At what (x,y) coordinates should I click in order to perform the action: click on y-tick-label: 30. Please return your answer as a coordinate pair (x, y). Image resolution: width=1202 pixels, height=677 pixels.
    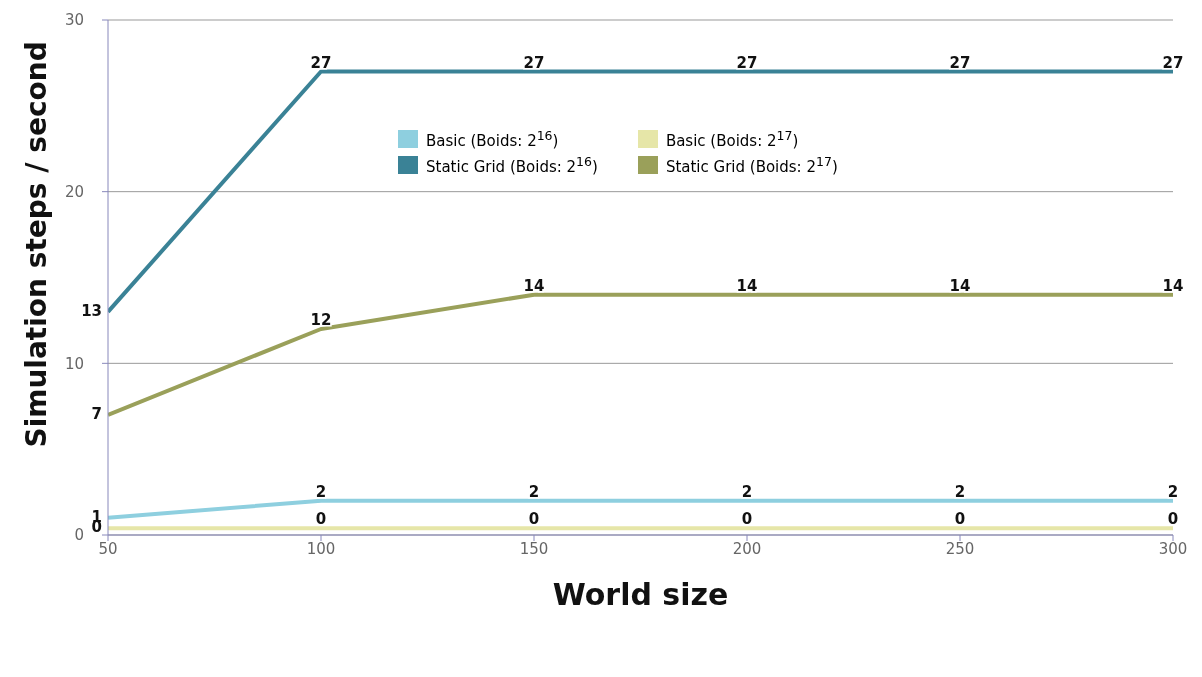
    Looking at the image, I should click on (74, 20).